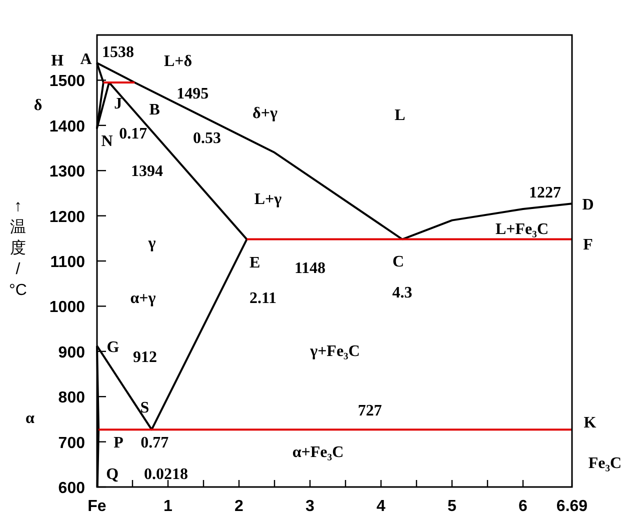 The width and height of the screenshot is (628, 515). I want to click on y-tick-label: 1400, so click(67, 127).